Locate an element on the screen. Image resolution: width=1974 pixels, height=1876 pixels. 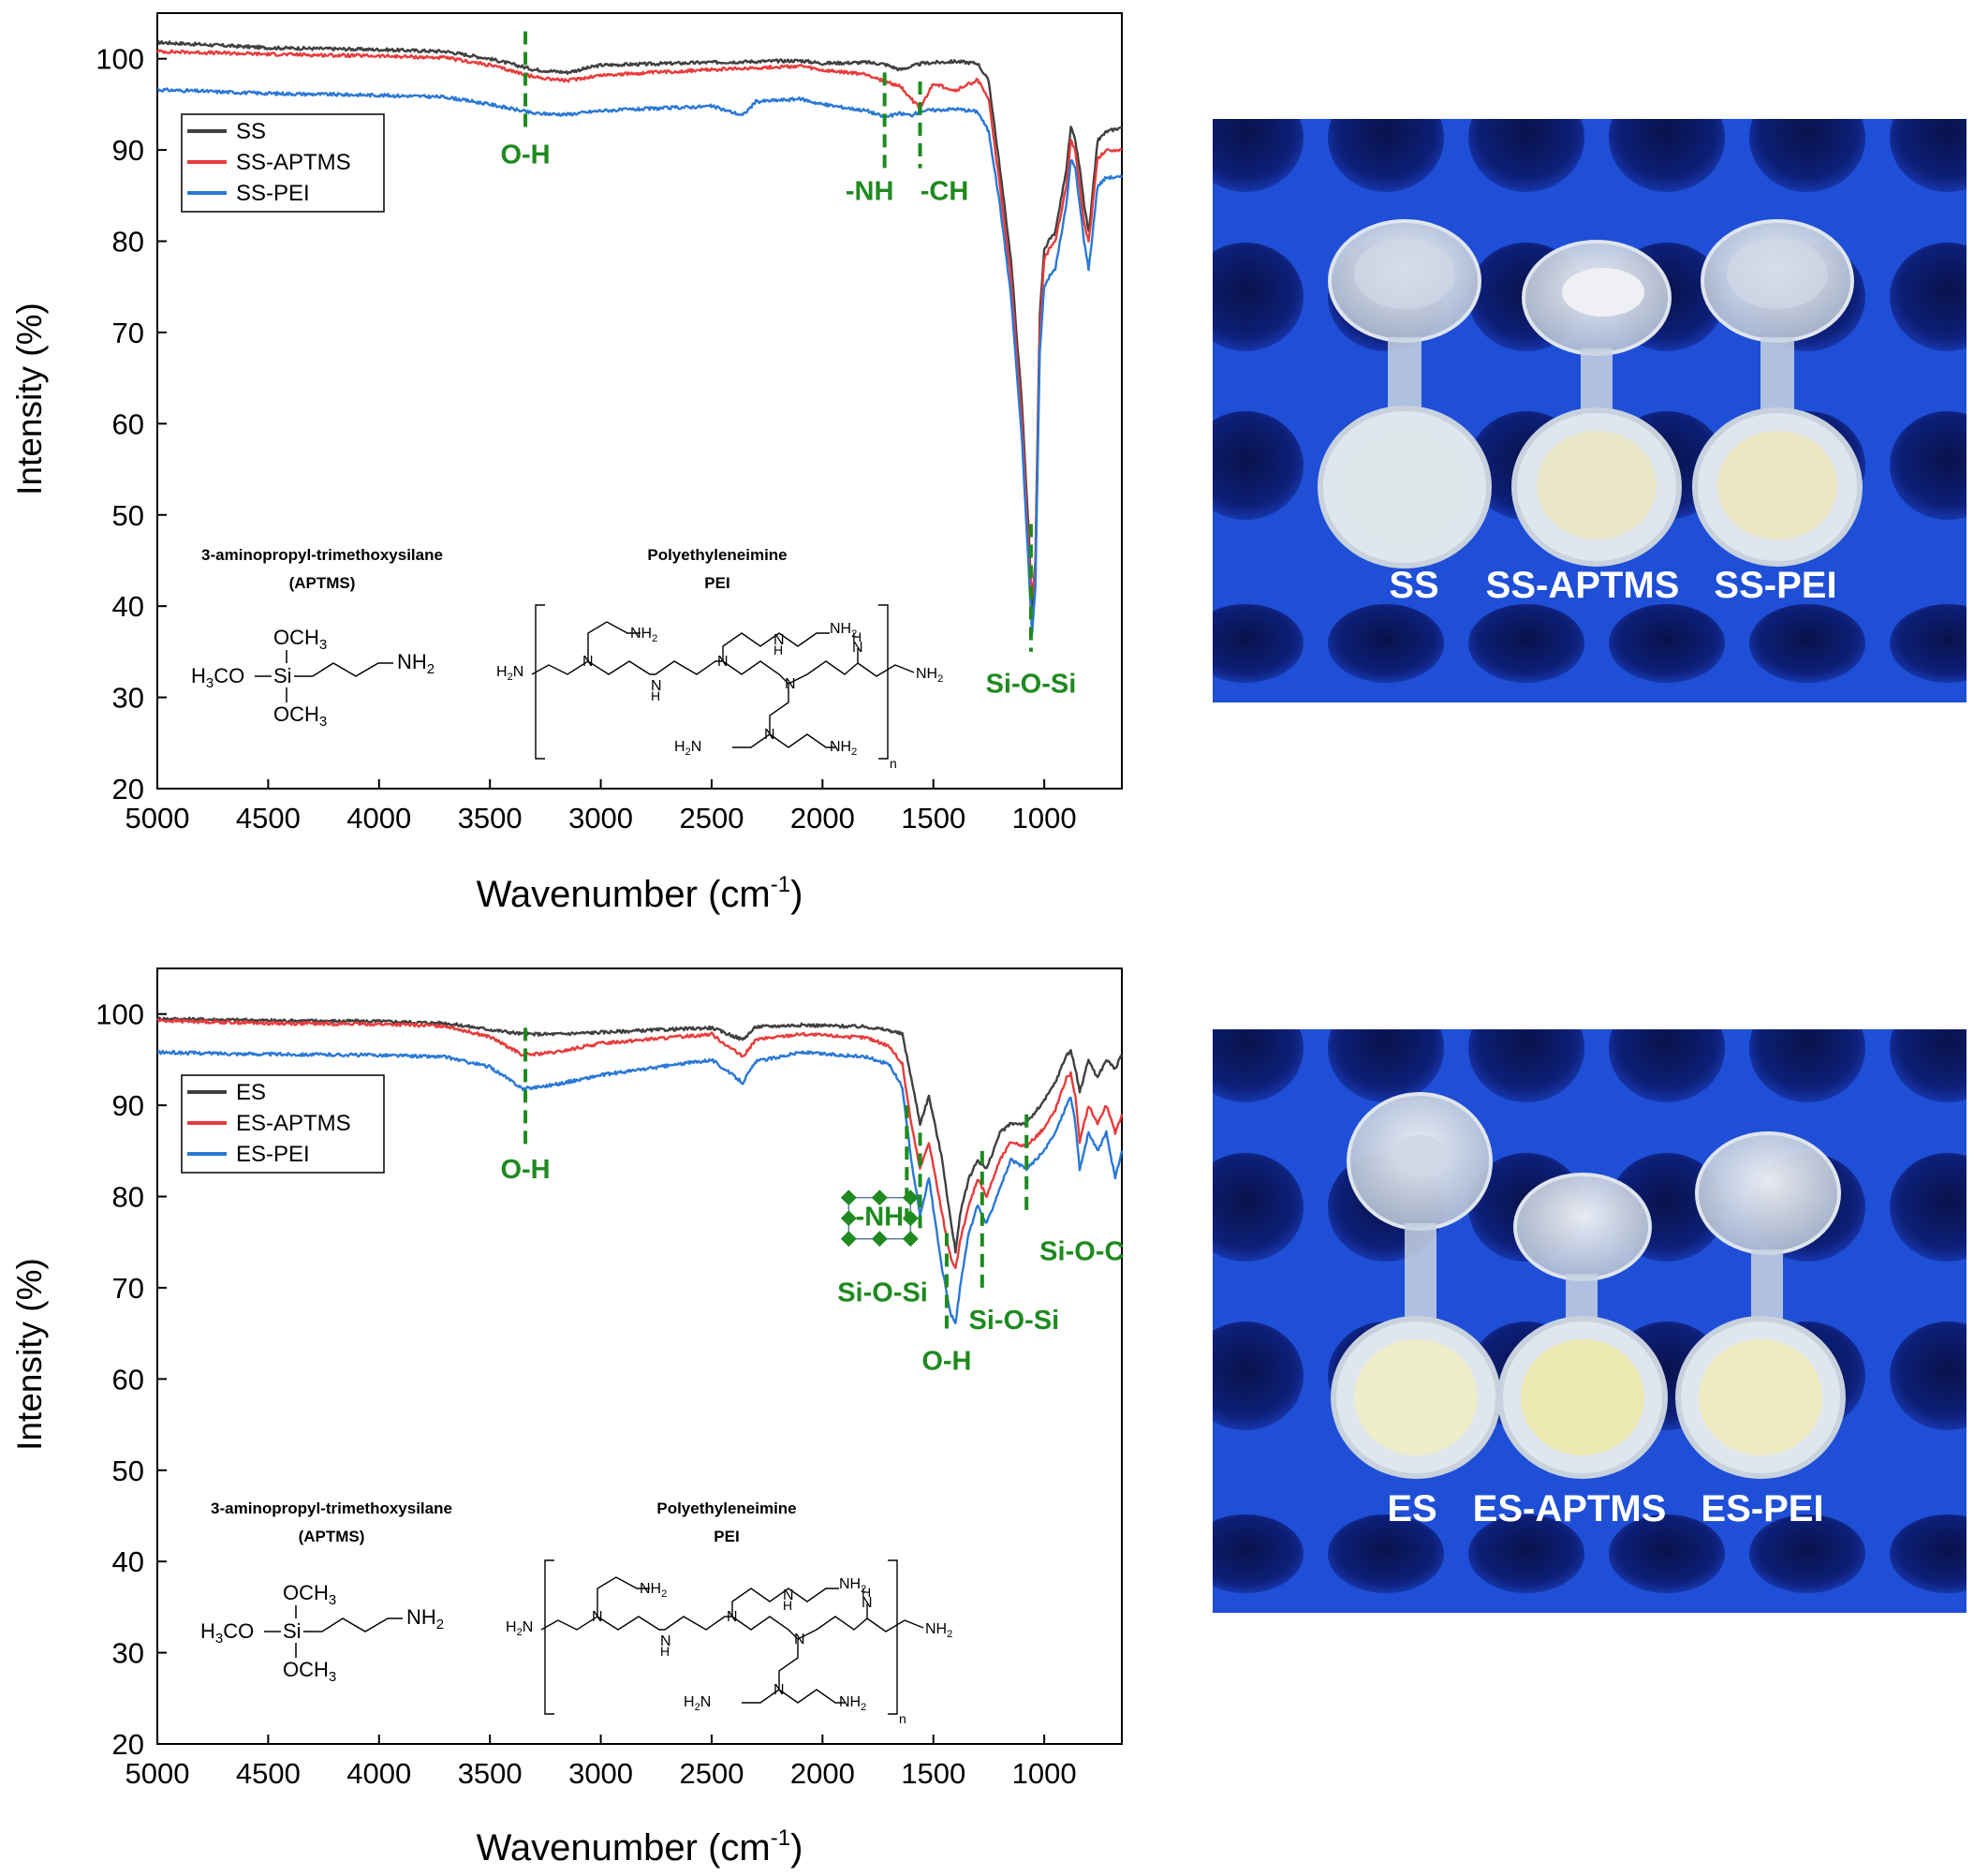
svg-text: Si is located at coordinates (282, 675).